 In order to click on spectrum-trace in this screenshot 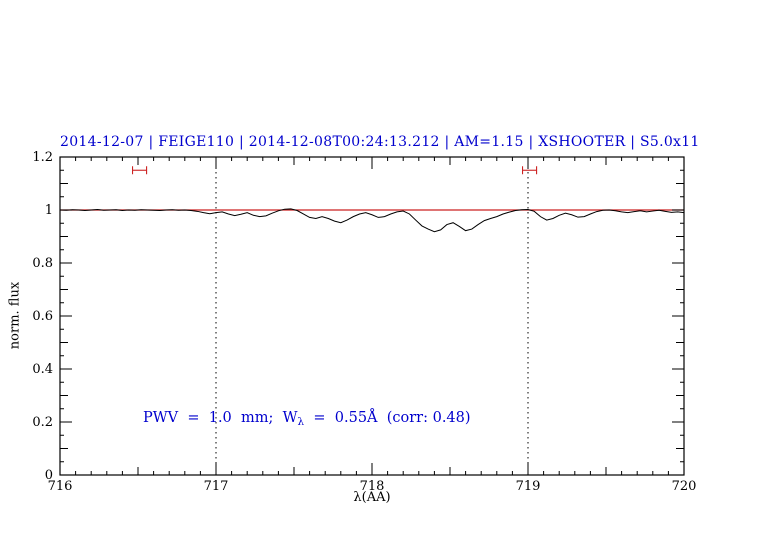, I will do `click(372, 220)`.